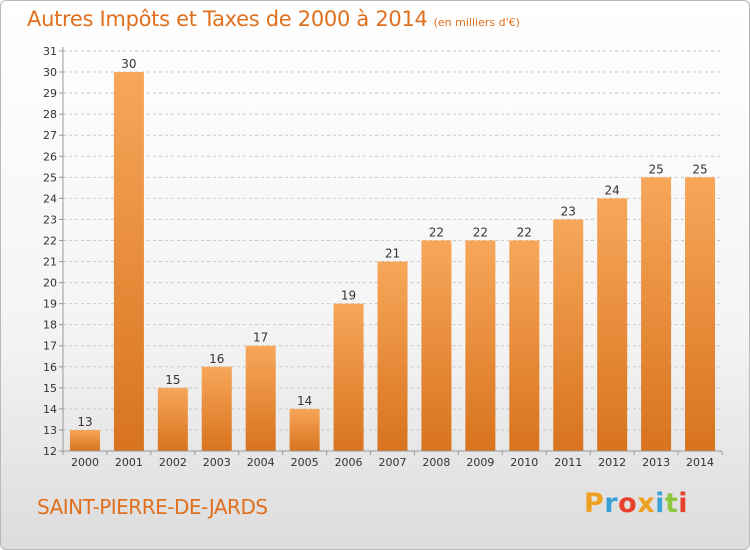  Describe the element at coordinates (50, 177) in the screenshot. I see `y-tick-label: 25` at that location.